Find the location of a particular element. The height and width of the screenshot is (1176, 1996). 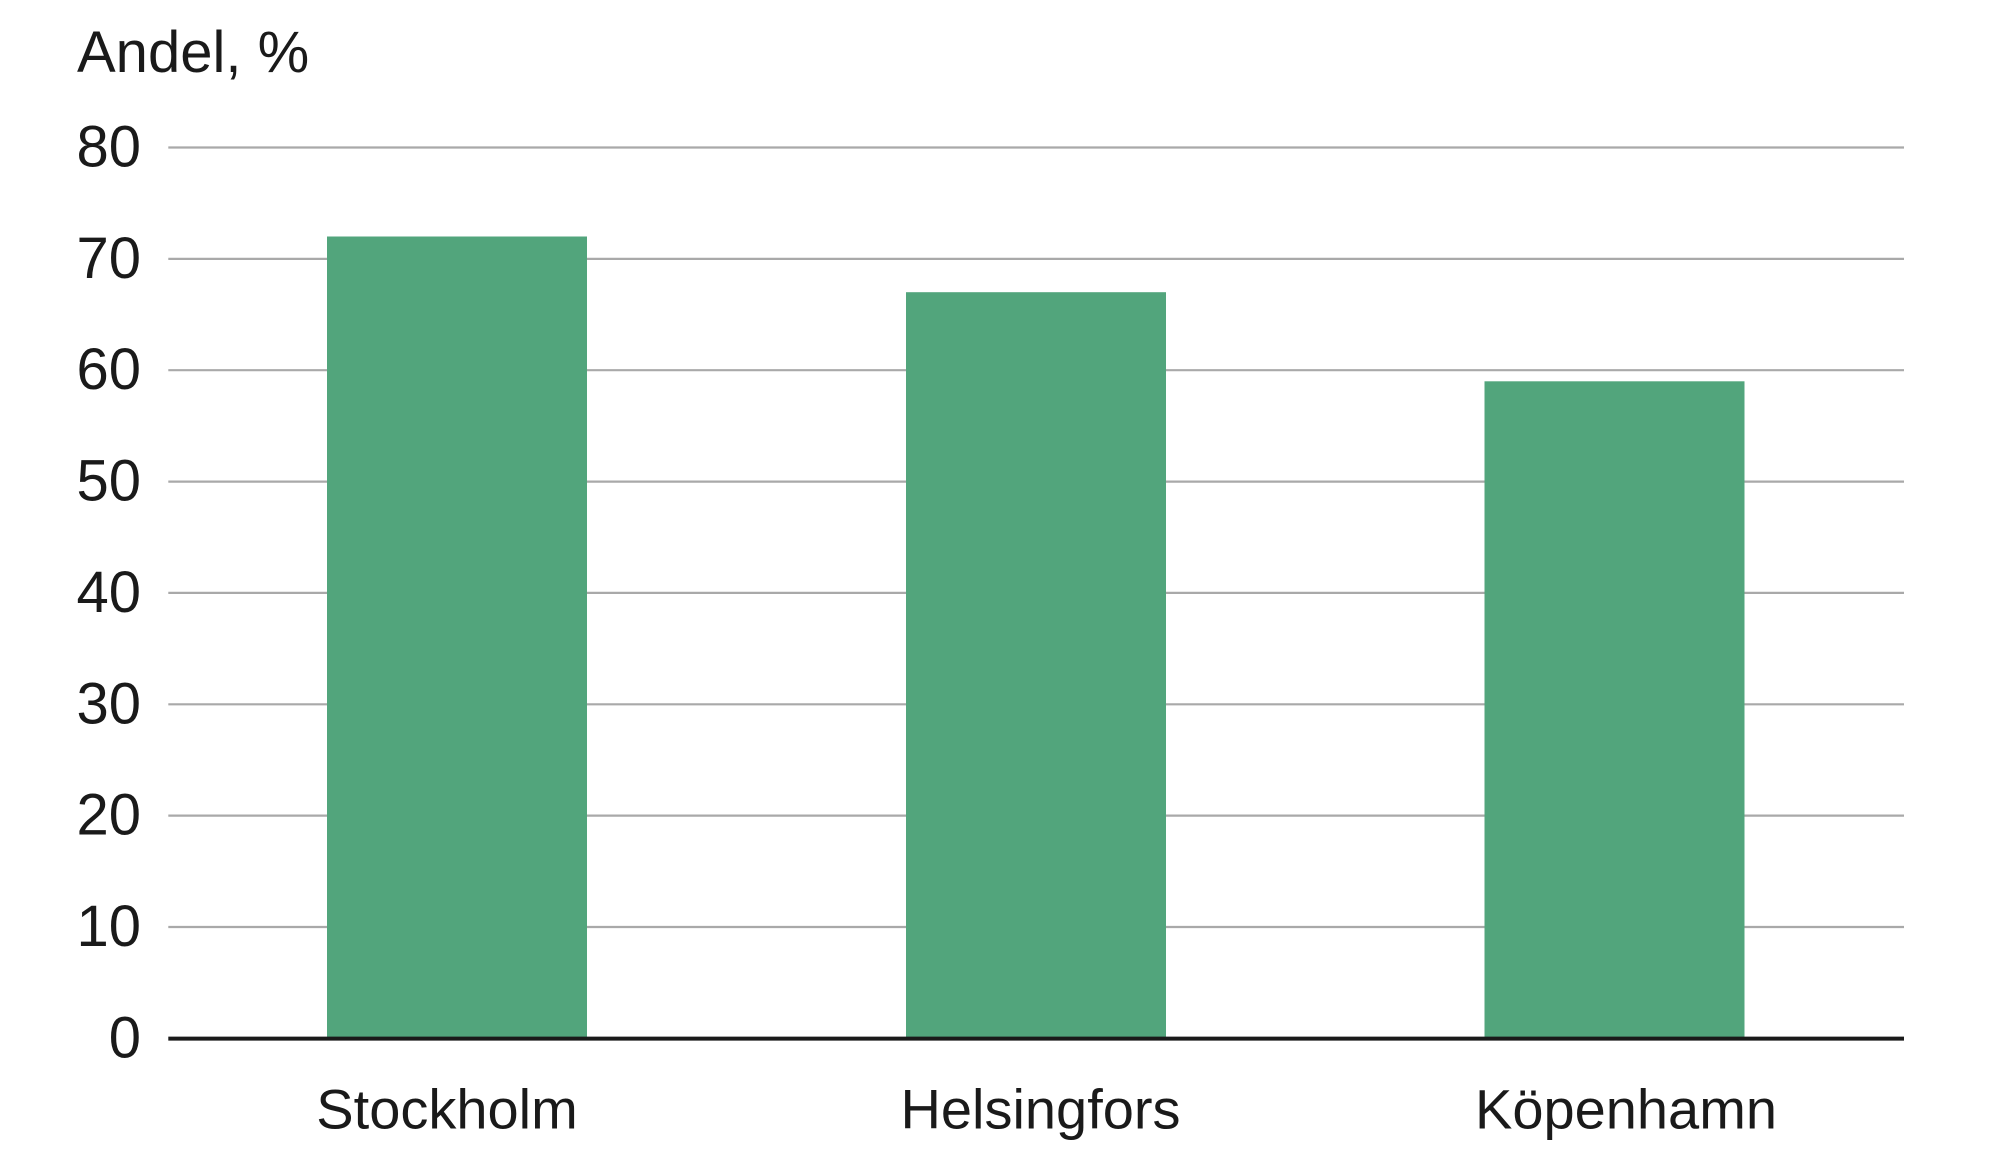

svg-text: 50 is located at coordinates (108, 481).